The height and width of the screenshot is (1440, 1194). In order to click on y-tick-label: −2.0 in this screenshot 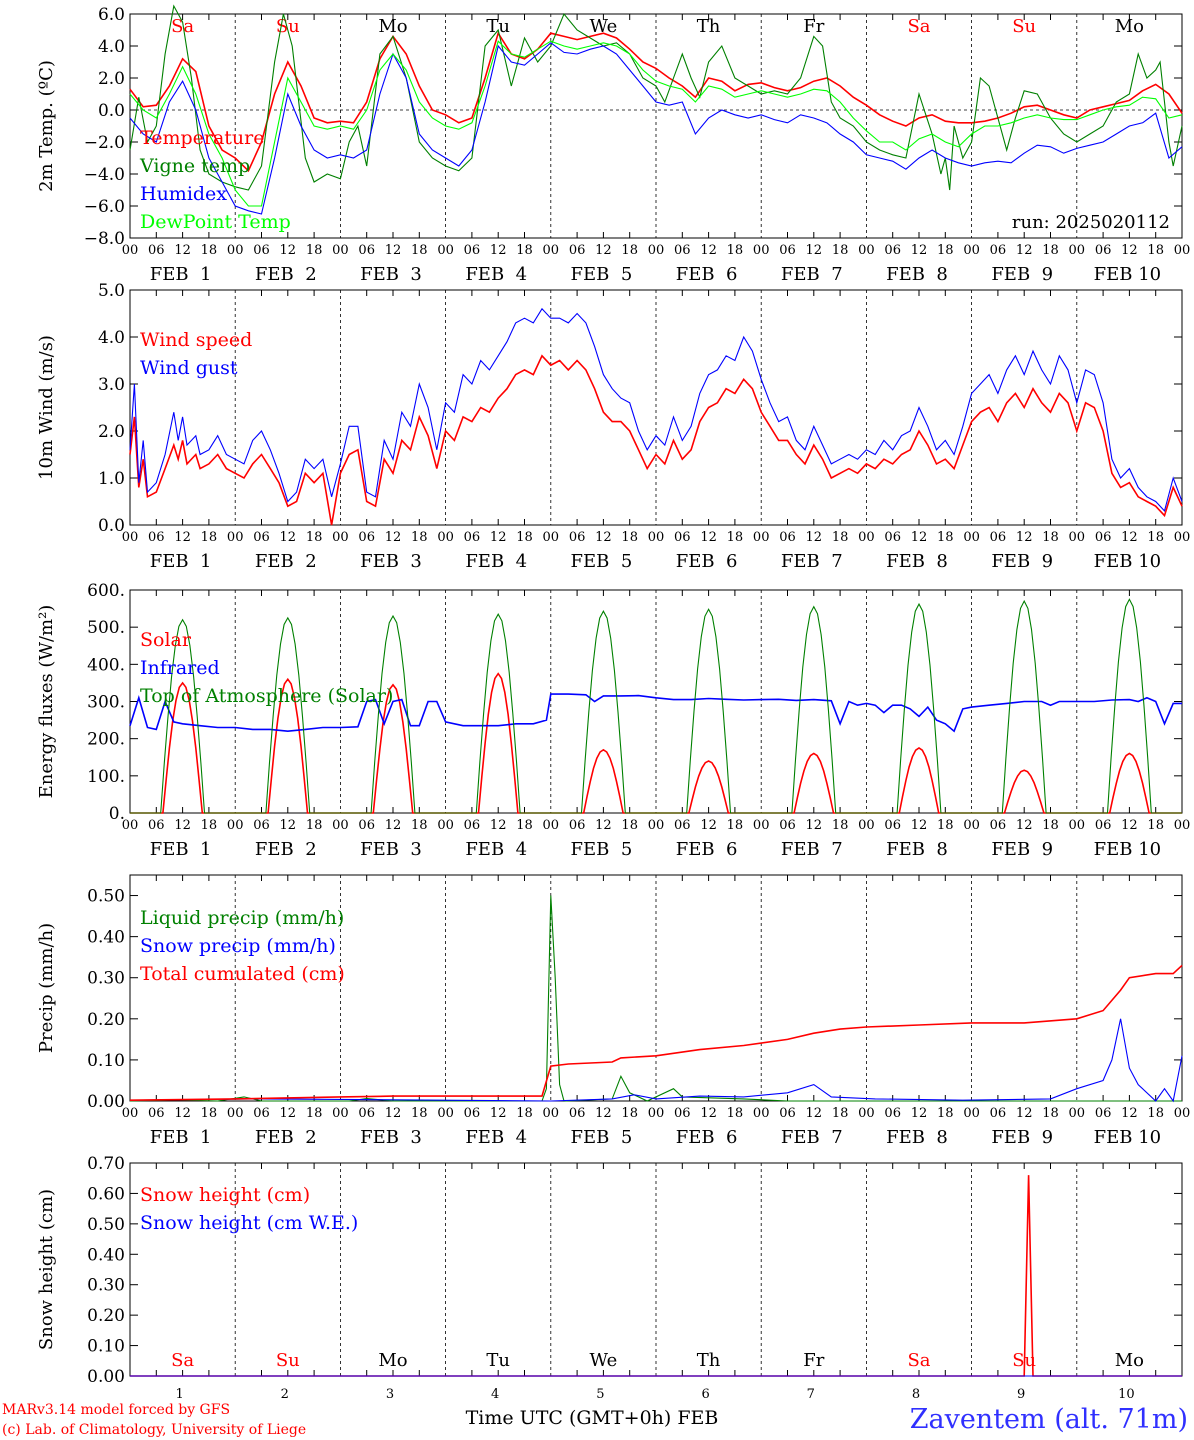, I will do `click(104, 143)`.